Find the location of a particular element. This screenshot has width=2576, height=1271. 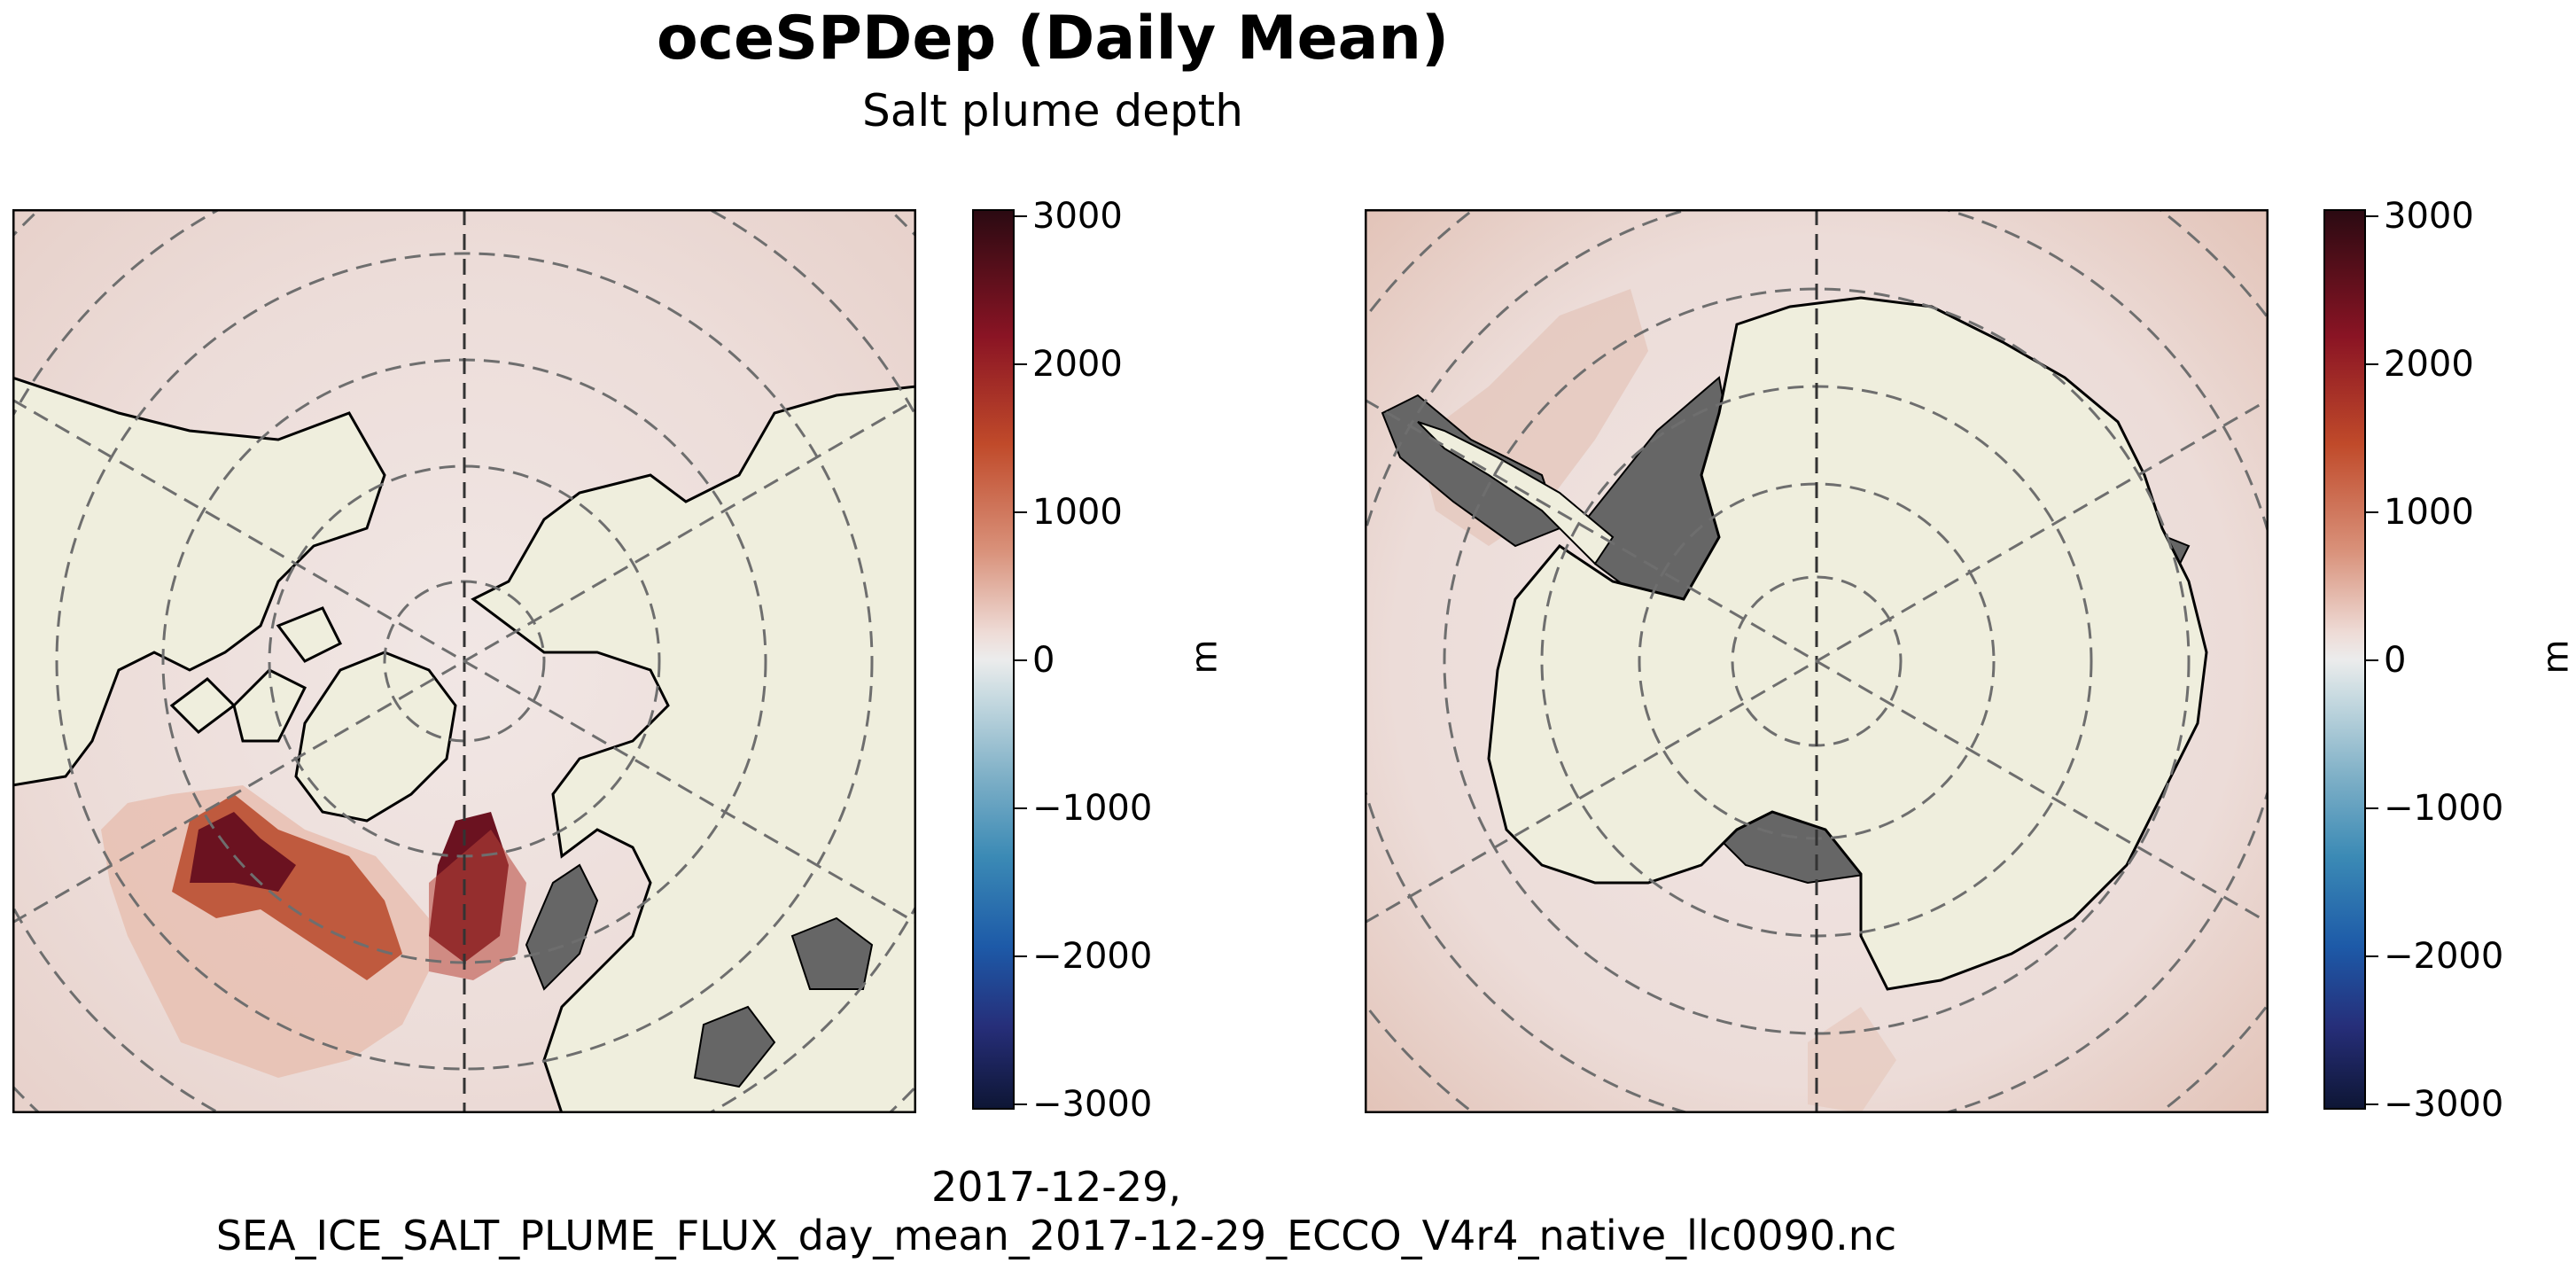

salt-plume-fringe is located at coordinates (478, 905).